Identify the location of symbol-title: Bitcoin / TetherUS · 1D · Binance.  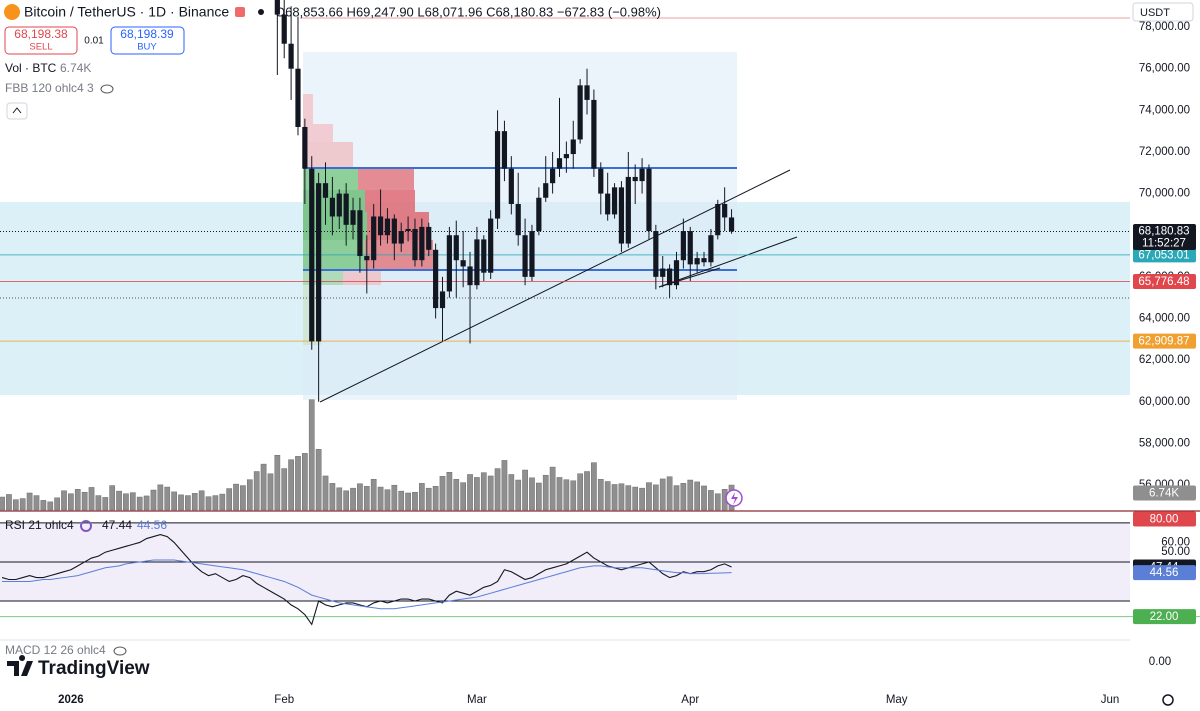
(126, 12).